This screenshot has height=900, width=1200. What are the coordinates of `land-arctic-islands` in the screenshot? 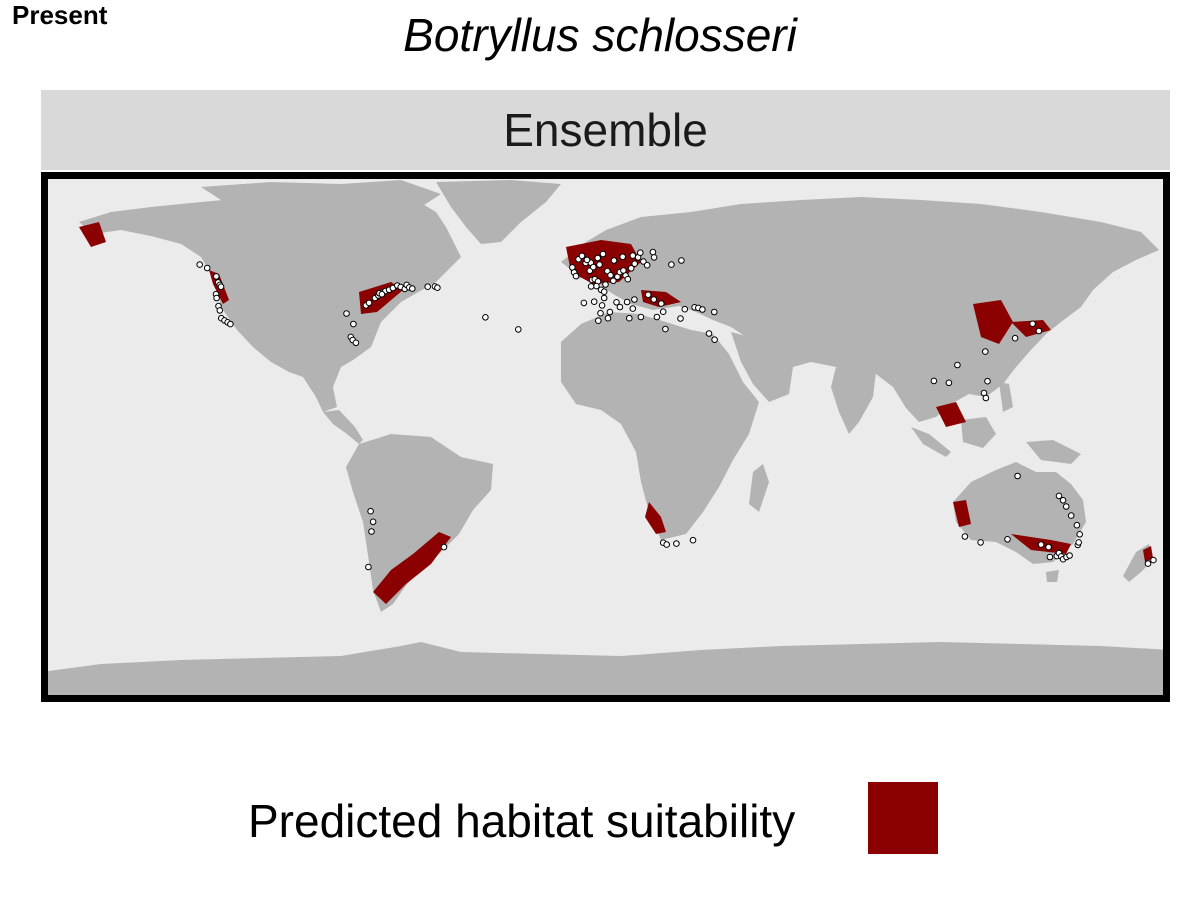 It's located at (321, 193).